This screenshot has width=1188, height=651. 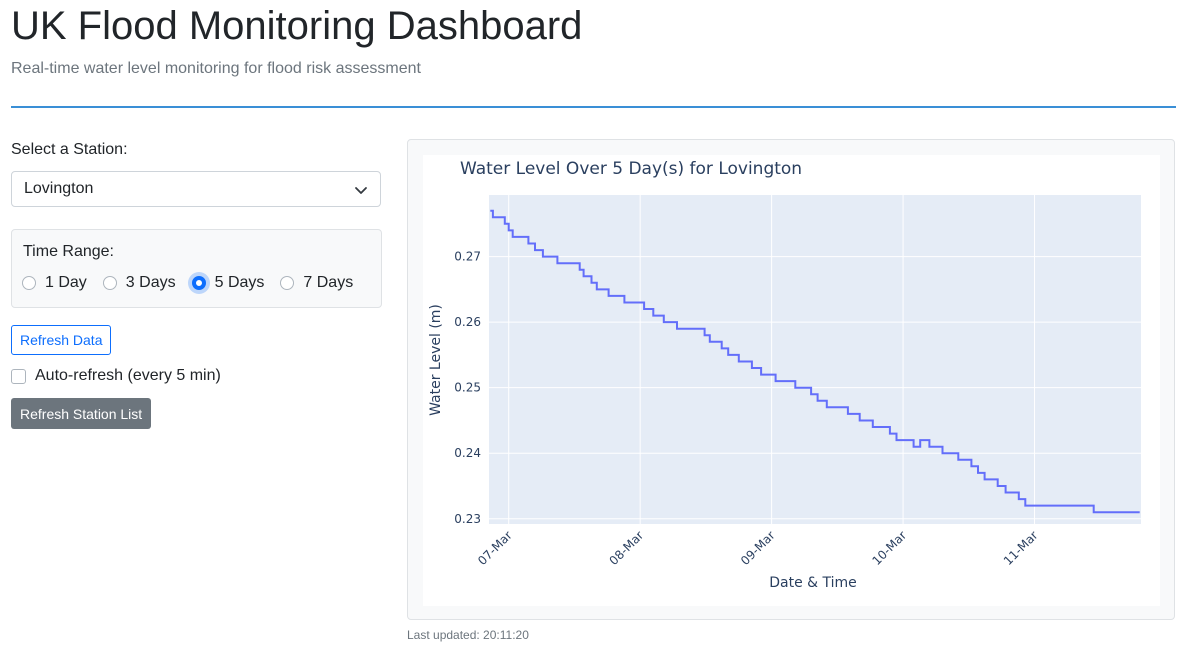 I want to click on radio-label: 5 Days, so click(x=239, y=282).